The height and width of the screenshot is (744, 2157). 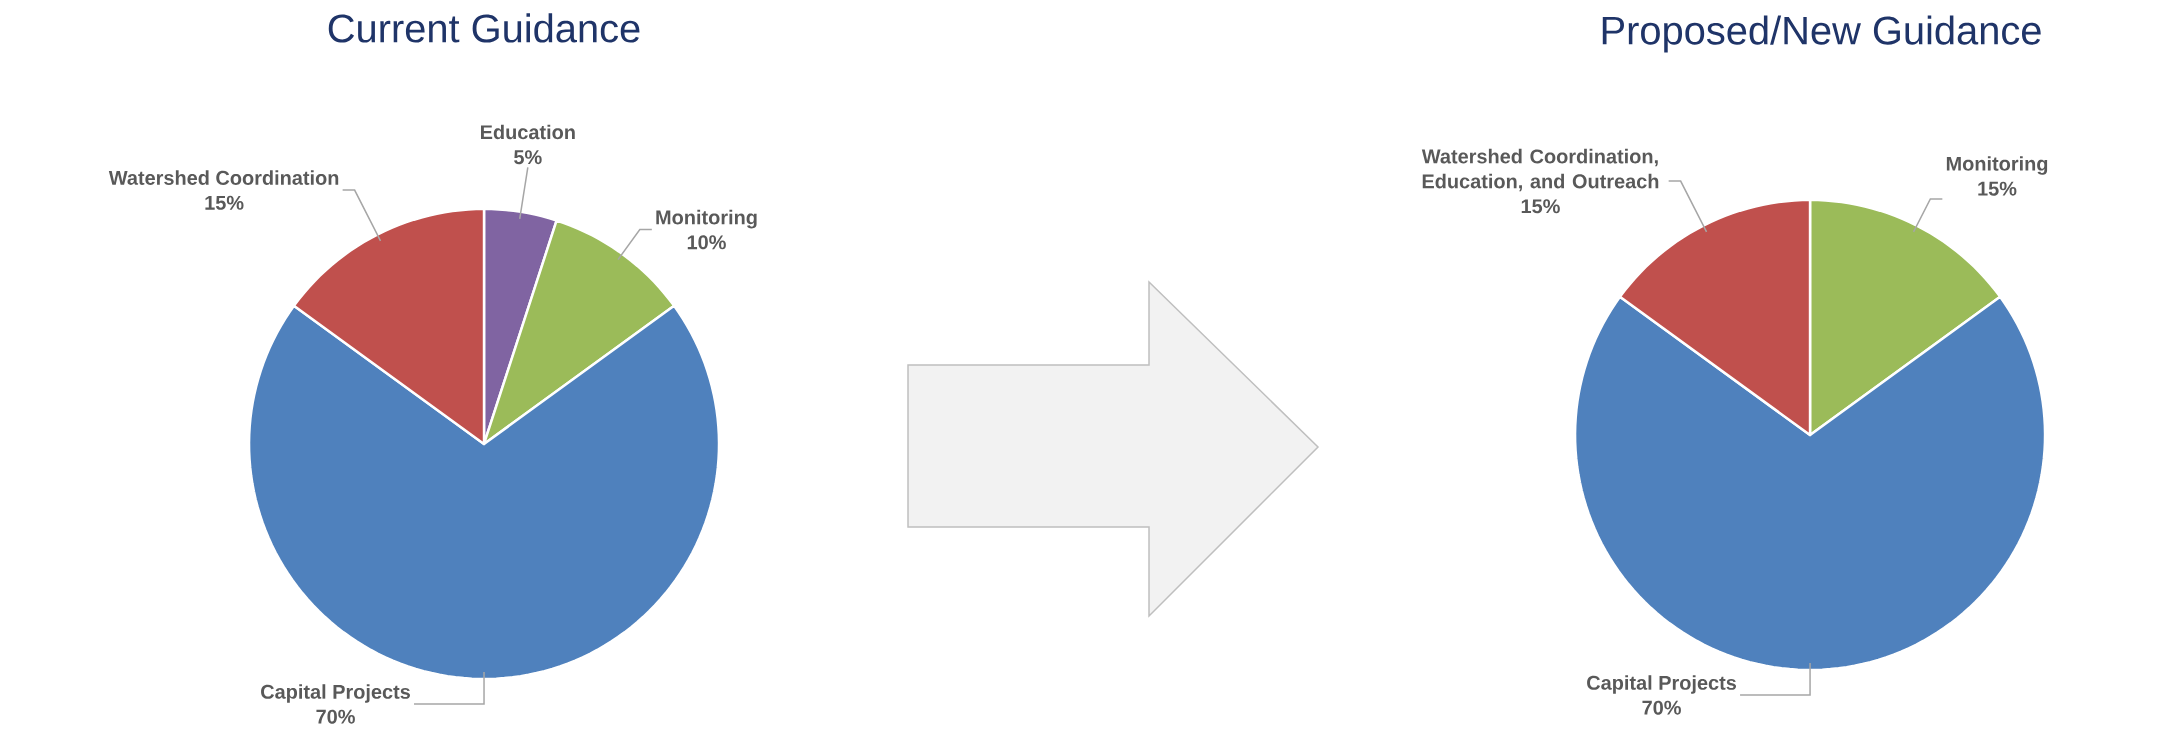 What do you see at coordinates (528, 157) in the screenshot?
I see `data-label: 5%` at bounding box center [528, 157].